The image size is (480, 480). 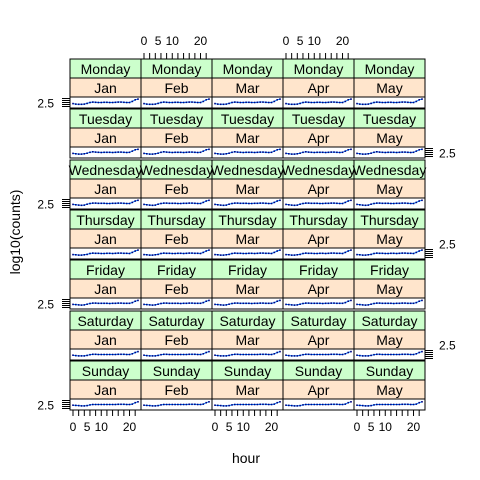 I want to click on strip-day-label: Tuesday, so click(x=247, y=119).